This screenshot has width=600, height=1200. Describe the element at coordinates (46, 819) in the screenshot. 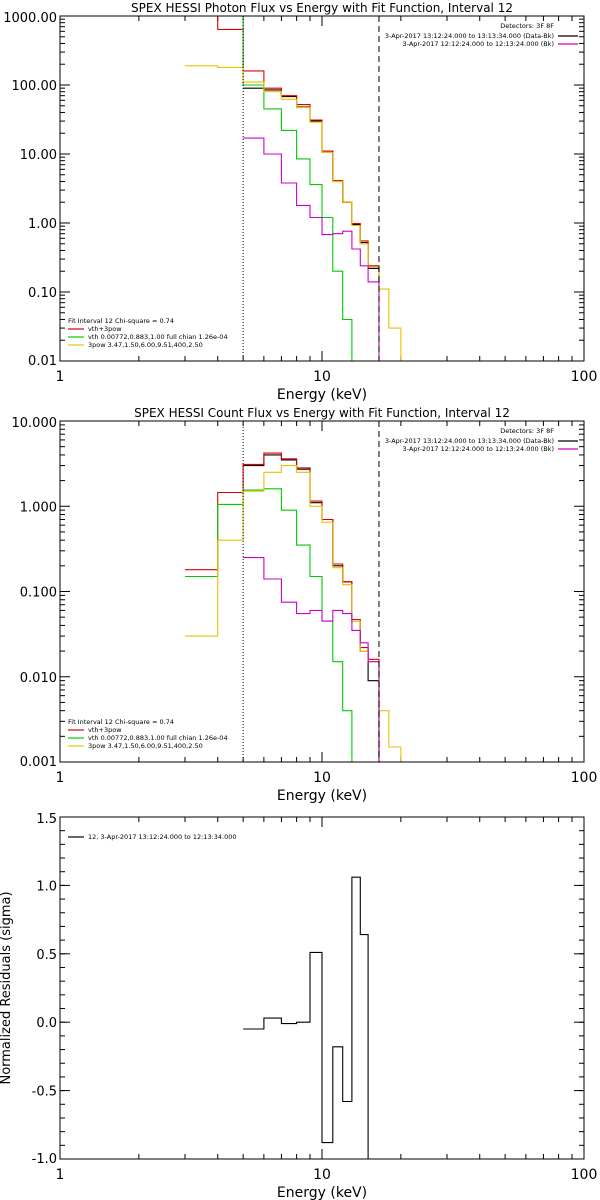

I see `y-tick-label: 1.5` at that location.